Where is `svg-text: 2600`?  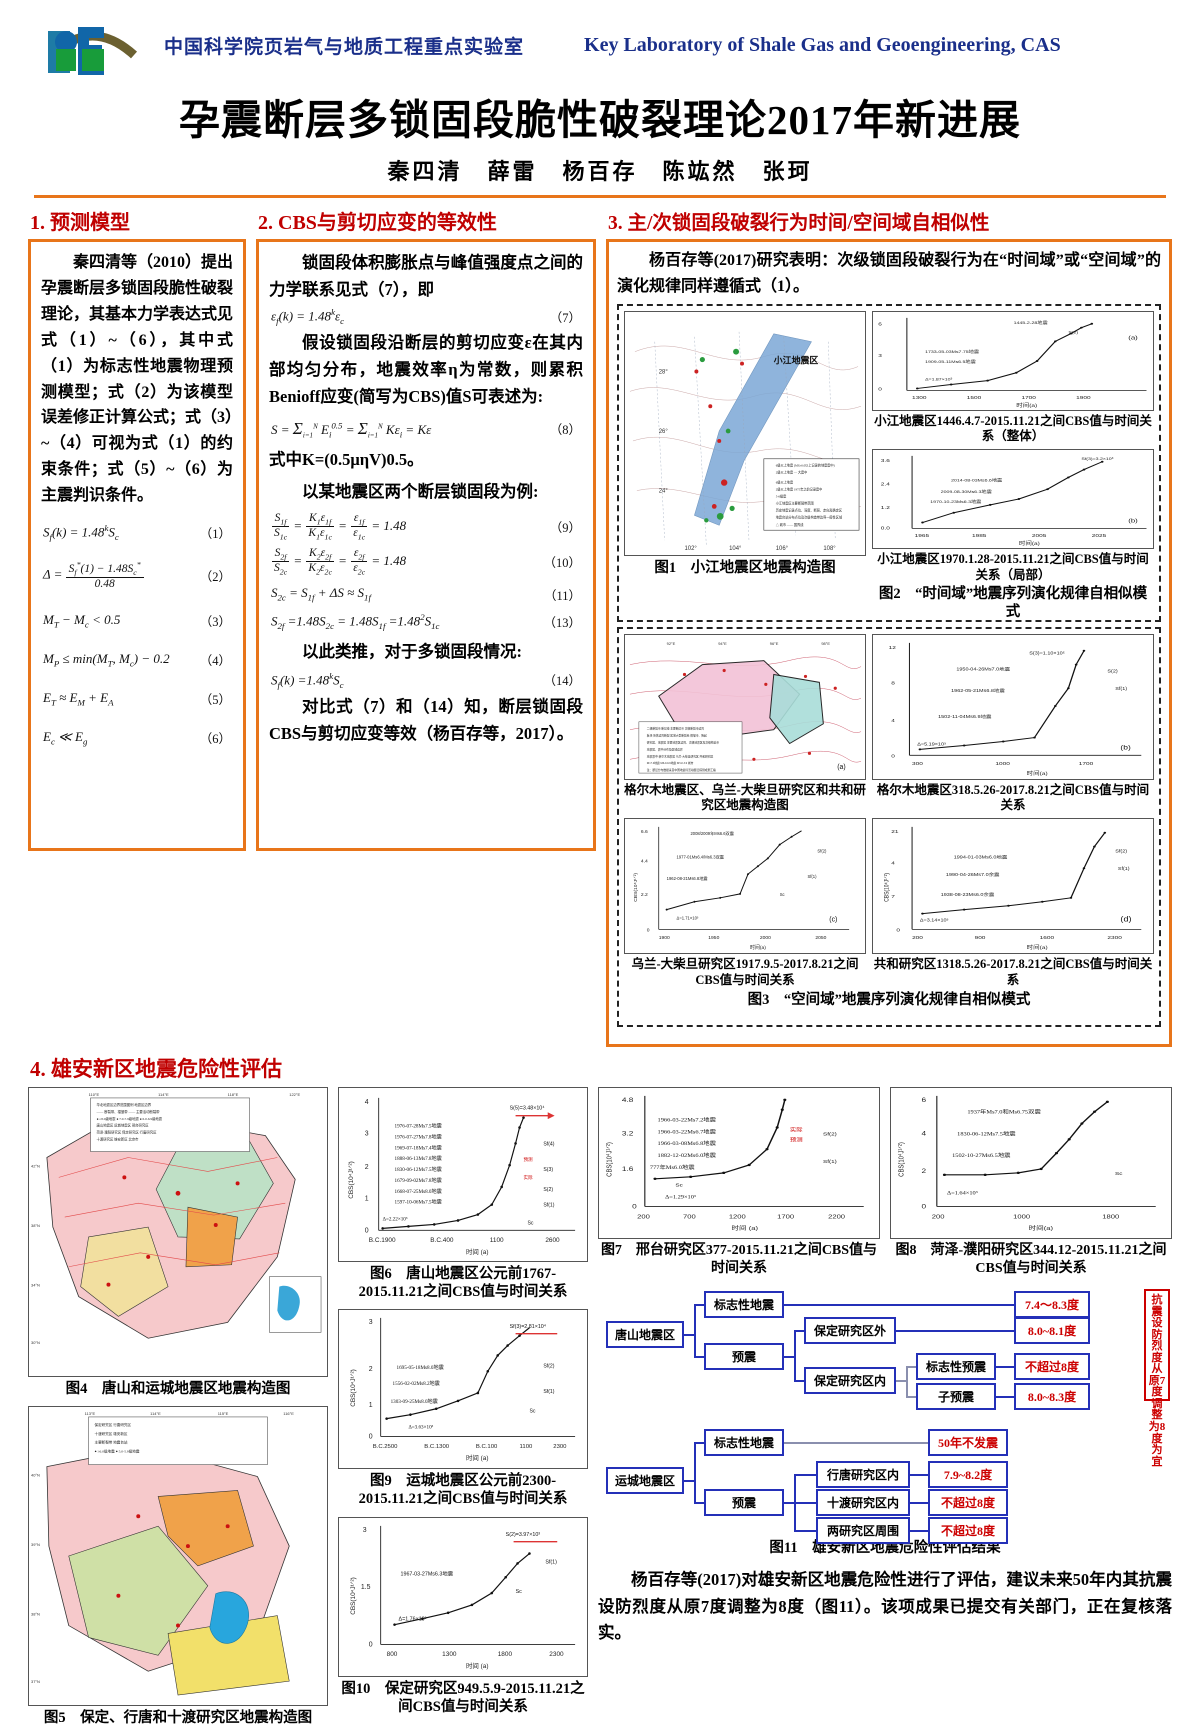 svg-text: 2600 is located at coordinates (552, 1240).